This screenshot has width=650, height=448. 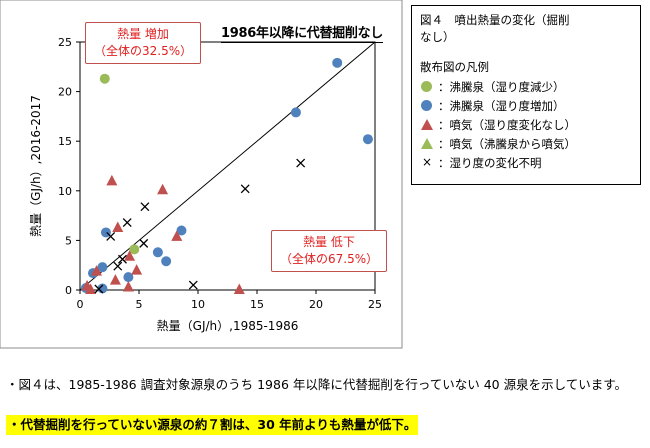 What do you see at coordinates (329, 259) in the screenshot?
I see `annotation-decrease-share: （全体の67.5%）` at bounding box center [329, 259].